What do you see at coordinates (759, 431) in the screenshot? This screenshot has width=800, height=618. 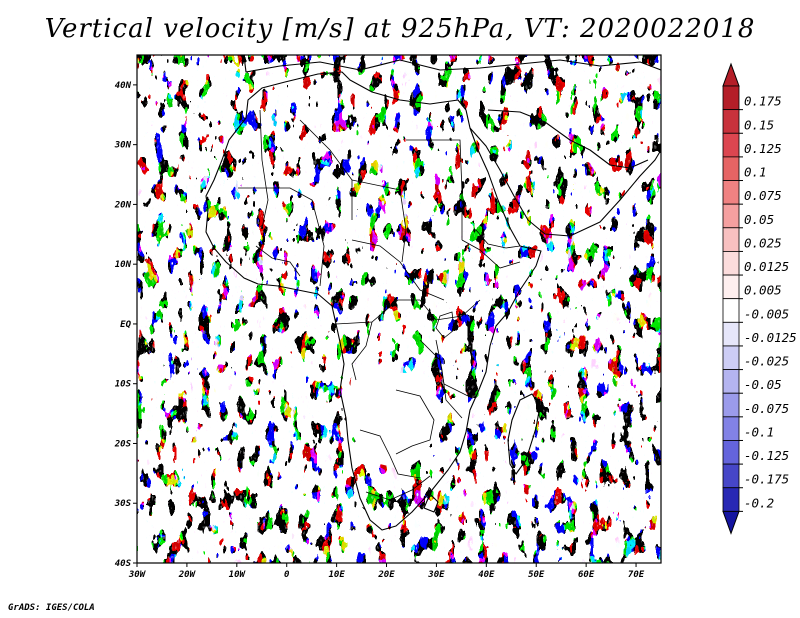 I see `colorbar-label: -0.1` at bounding box center [759, 431].